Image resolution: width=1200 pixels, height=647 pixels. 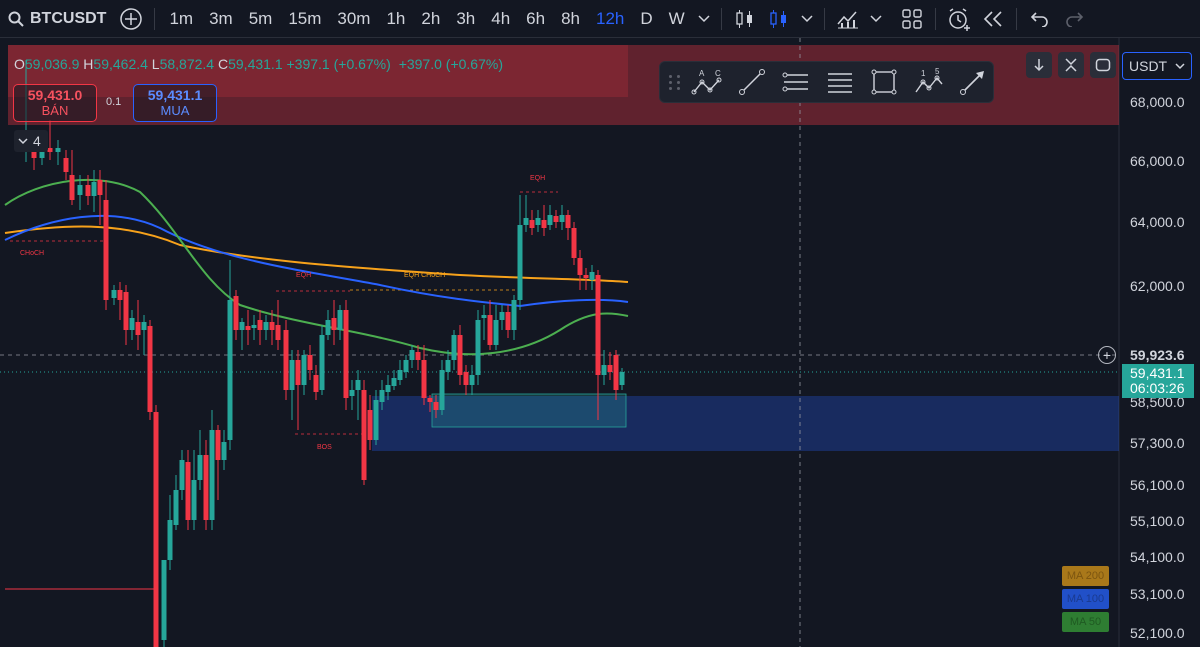 What do you see at coordinates (876, 19) in the screenshot?
I see `indicators-dropdown` at bounding box center [876, 19].